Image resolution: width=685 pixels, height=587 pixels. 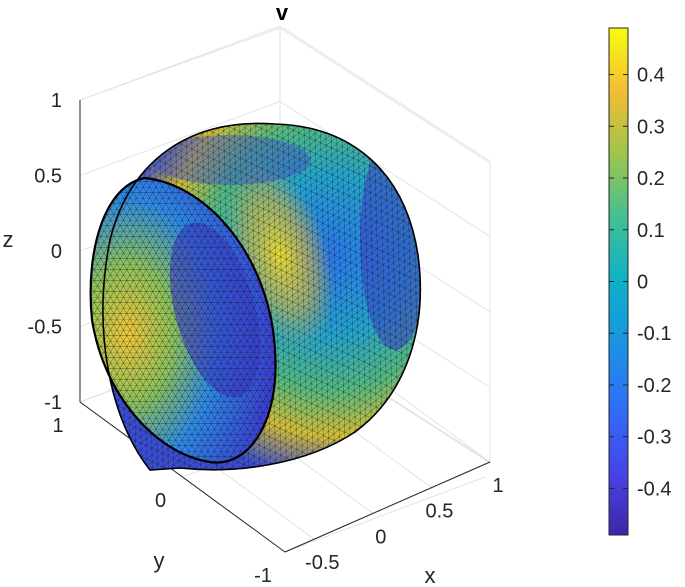 I want to click on z-tick-label: -0.5, so click(x=45, y=328).